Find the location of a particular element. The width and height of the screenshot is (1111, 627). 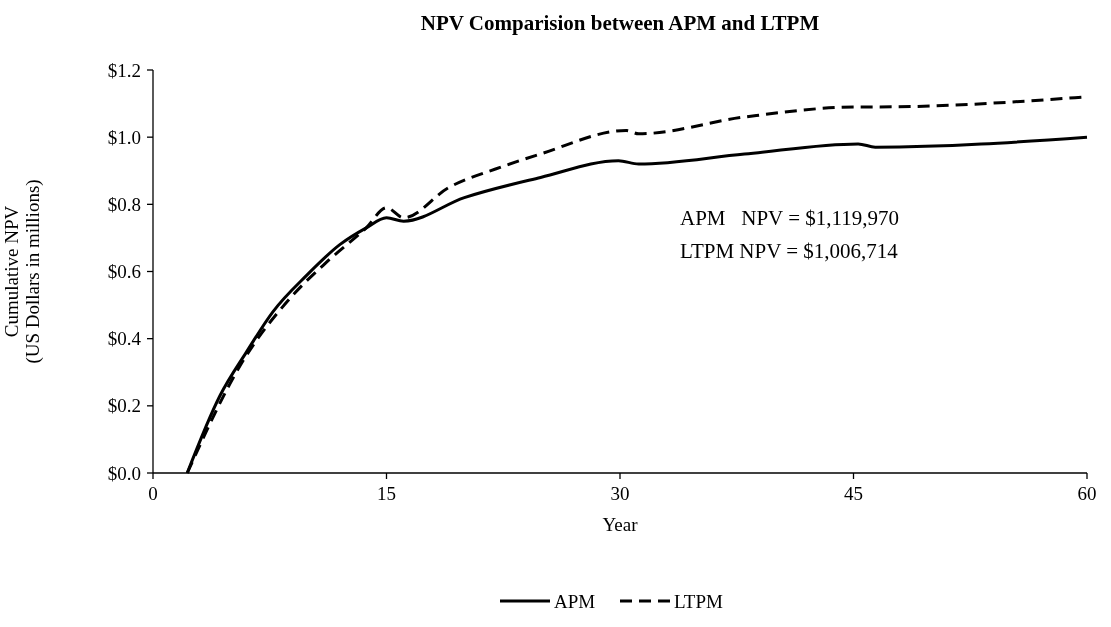

x-axis-title: Year is located at coordinates (620, 524).